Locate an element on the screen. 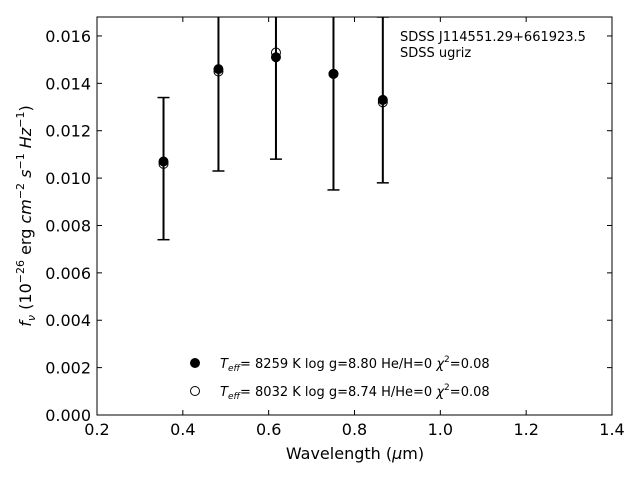  y-tick-label: 0.016 is located at coordinates (68, 36).